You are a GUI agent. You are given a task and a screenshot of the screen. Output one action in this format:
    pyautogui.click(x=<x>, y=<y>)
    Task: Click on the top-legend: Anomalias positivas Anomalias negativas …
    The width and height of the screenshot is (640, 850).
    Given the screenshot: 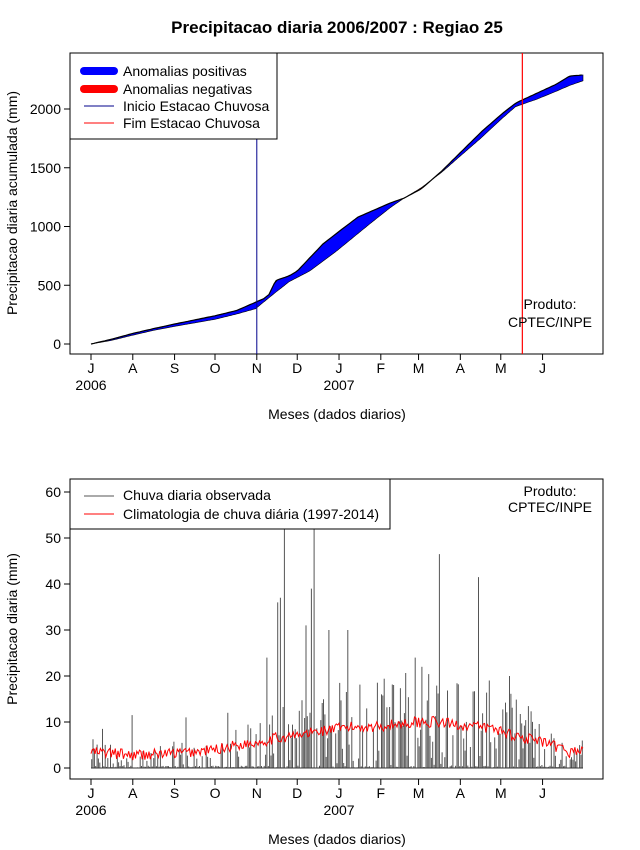 What is the action you would take?
    pyautogui.click(x=173, y=96)
    